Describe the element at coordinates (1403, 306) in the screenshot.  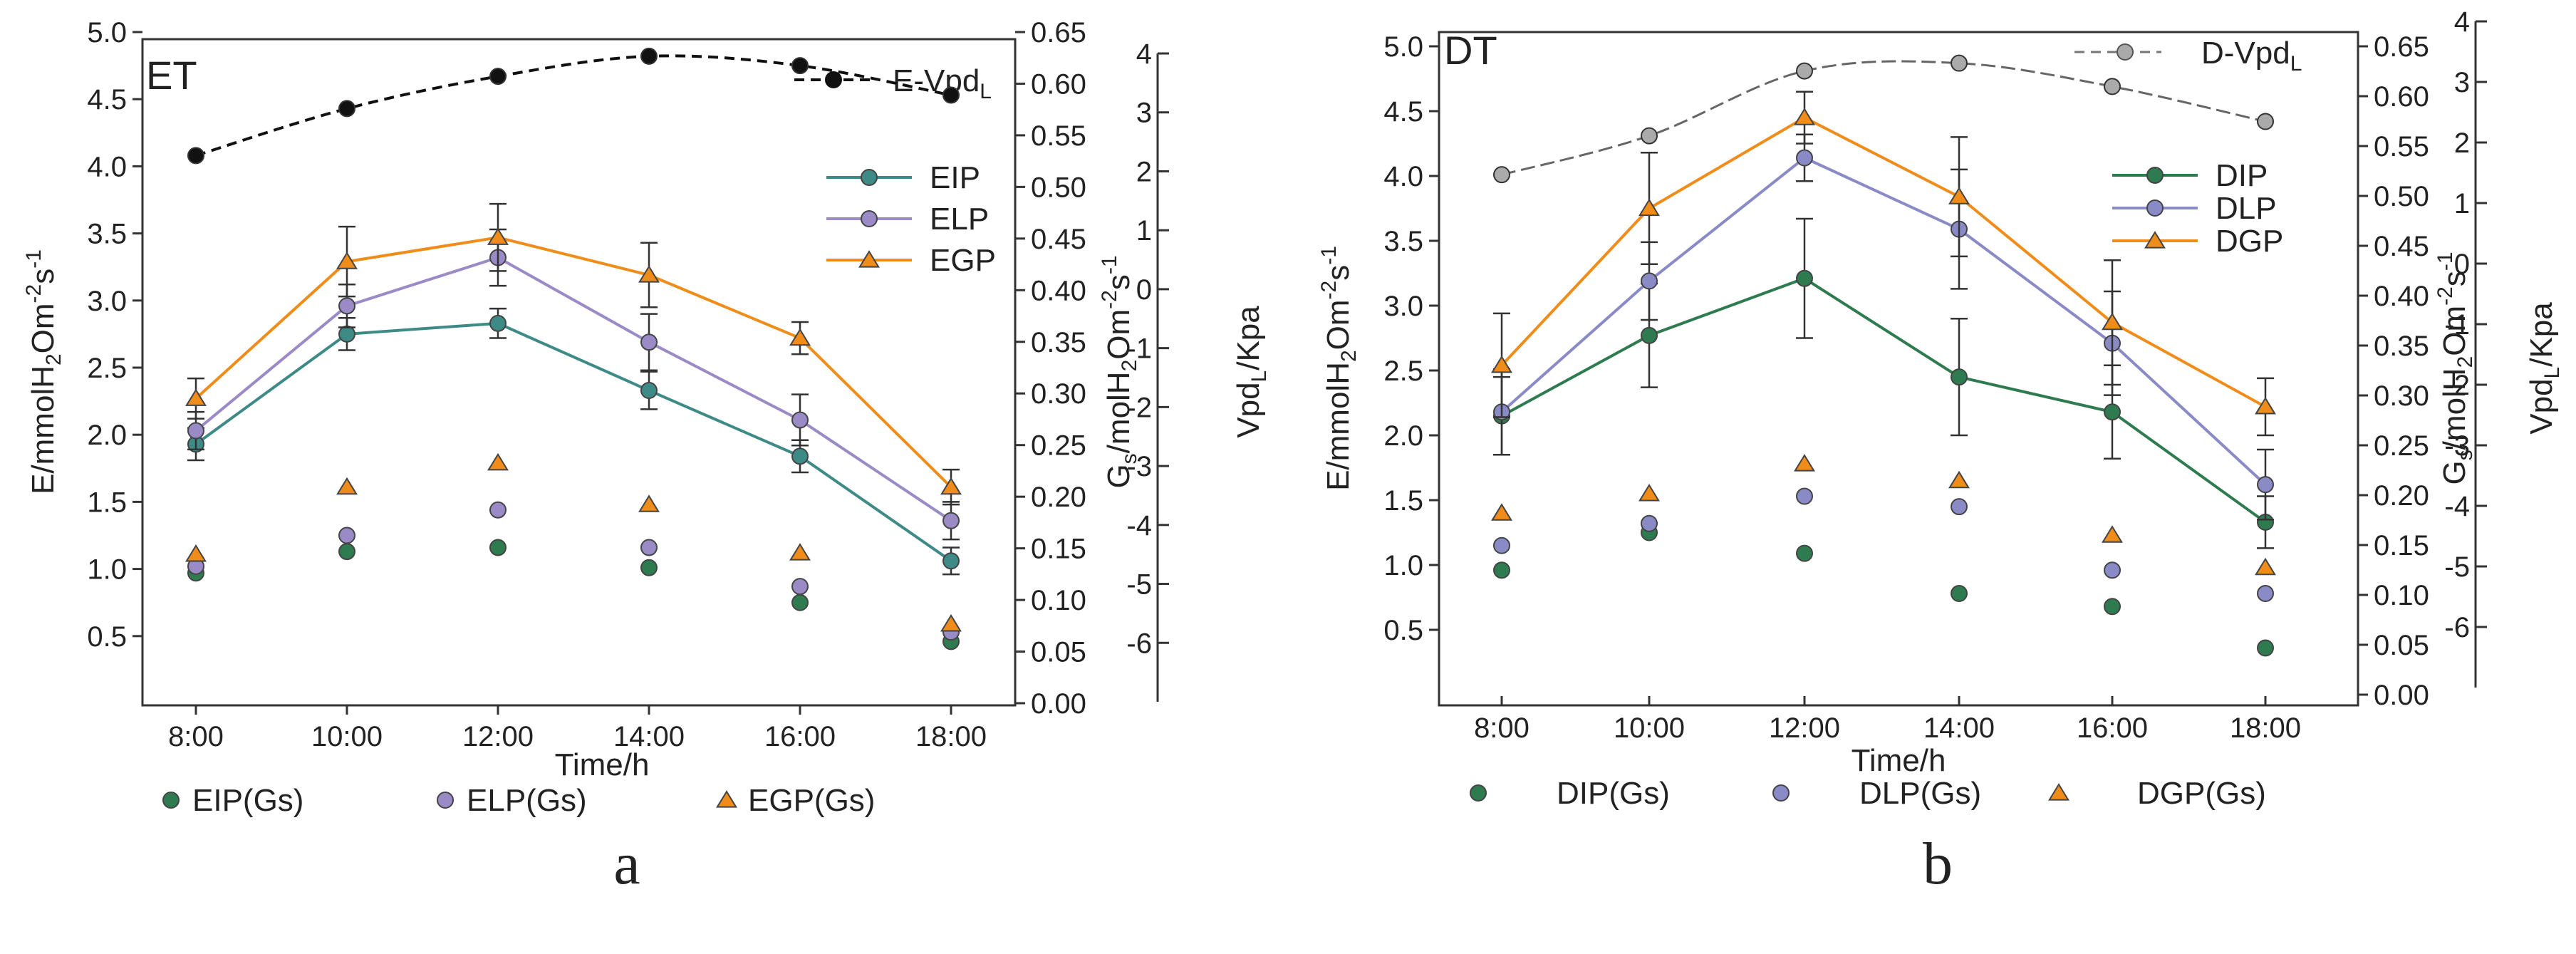
I see `panel-b-left-tick-label-5: 3.0` at that location.